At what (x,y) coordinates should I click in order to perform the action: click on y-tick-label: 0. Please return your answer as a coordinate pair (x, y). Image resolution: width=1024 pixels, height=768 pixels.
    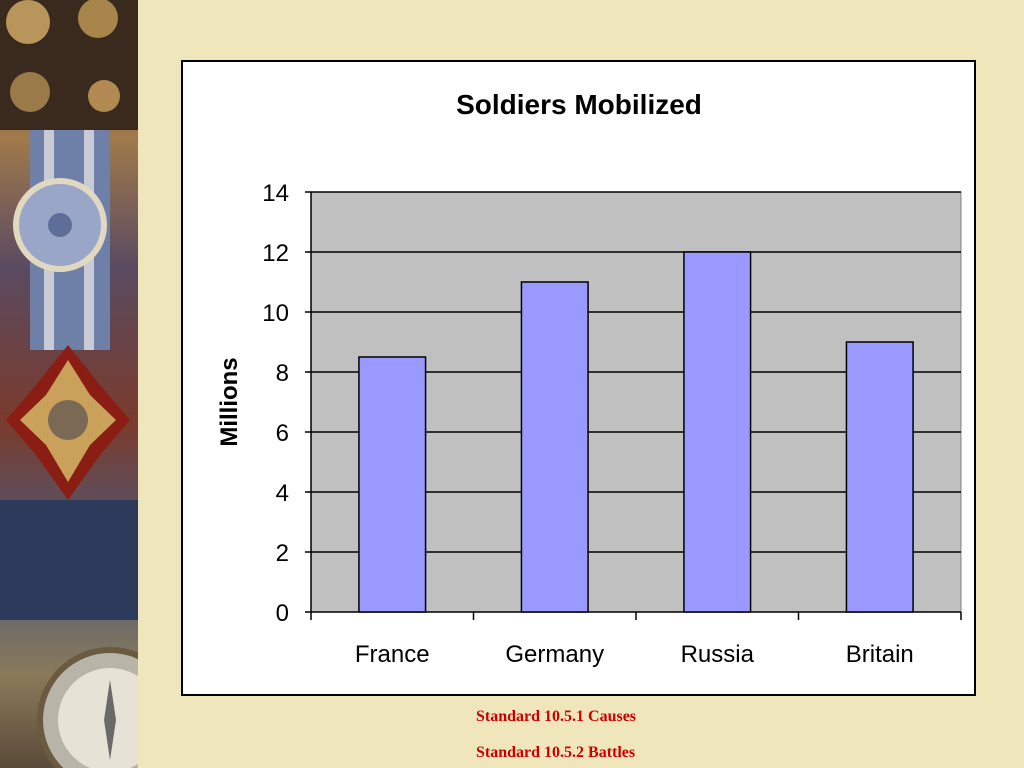
    Looking at the image, I should click on (282, 613).